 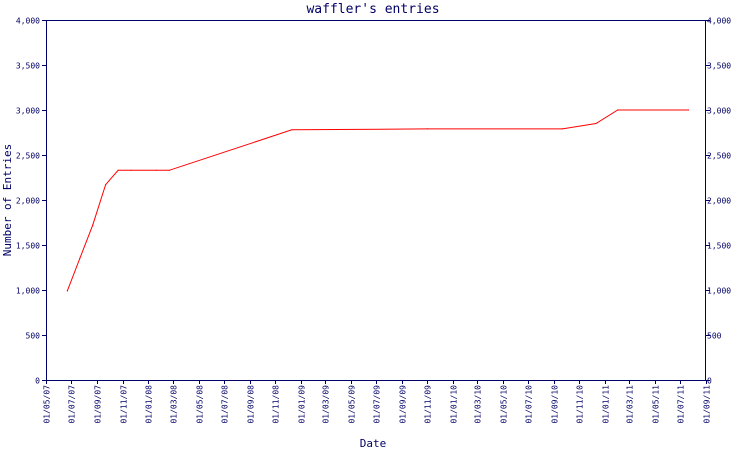 What do you see at coordinates (630, 404) in the screenshot?
I see `x-tick-label: 01/03/11` at bounding box center [630, 404].